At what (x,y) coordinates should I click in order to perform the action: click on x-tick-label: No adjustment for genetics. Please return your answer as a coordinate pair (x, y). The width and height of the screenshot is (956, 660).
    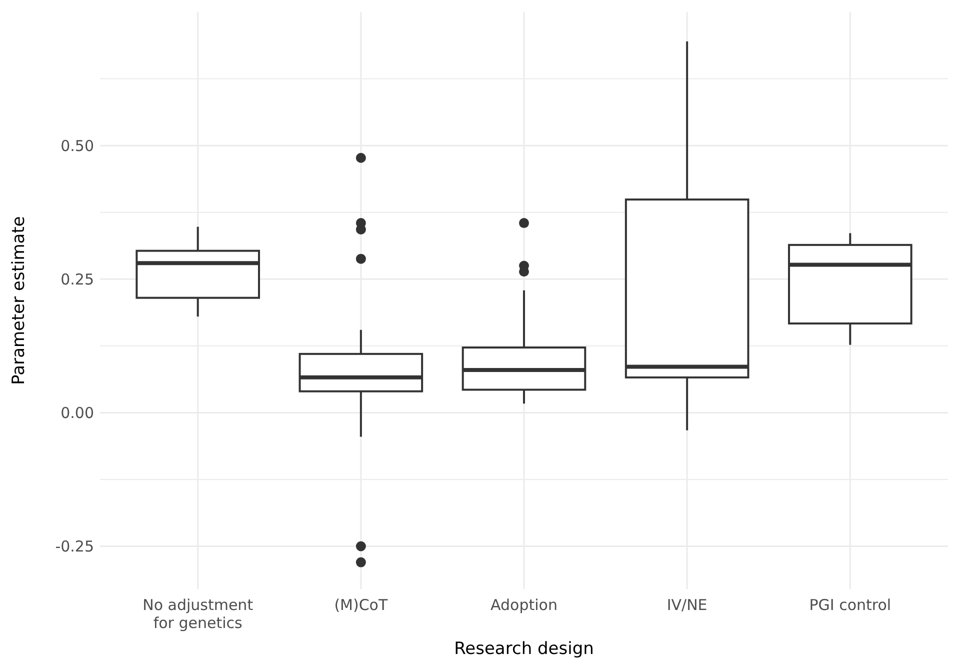
    Looking at the image, I should click on (198, 614).